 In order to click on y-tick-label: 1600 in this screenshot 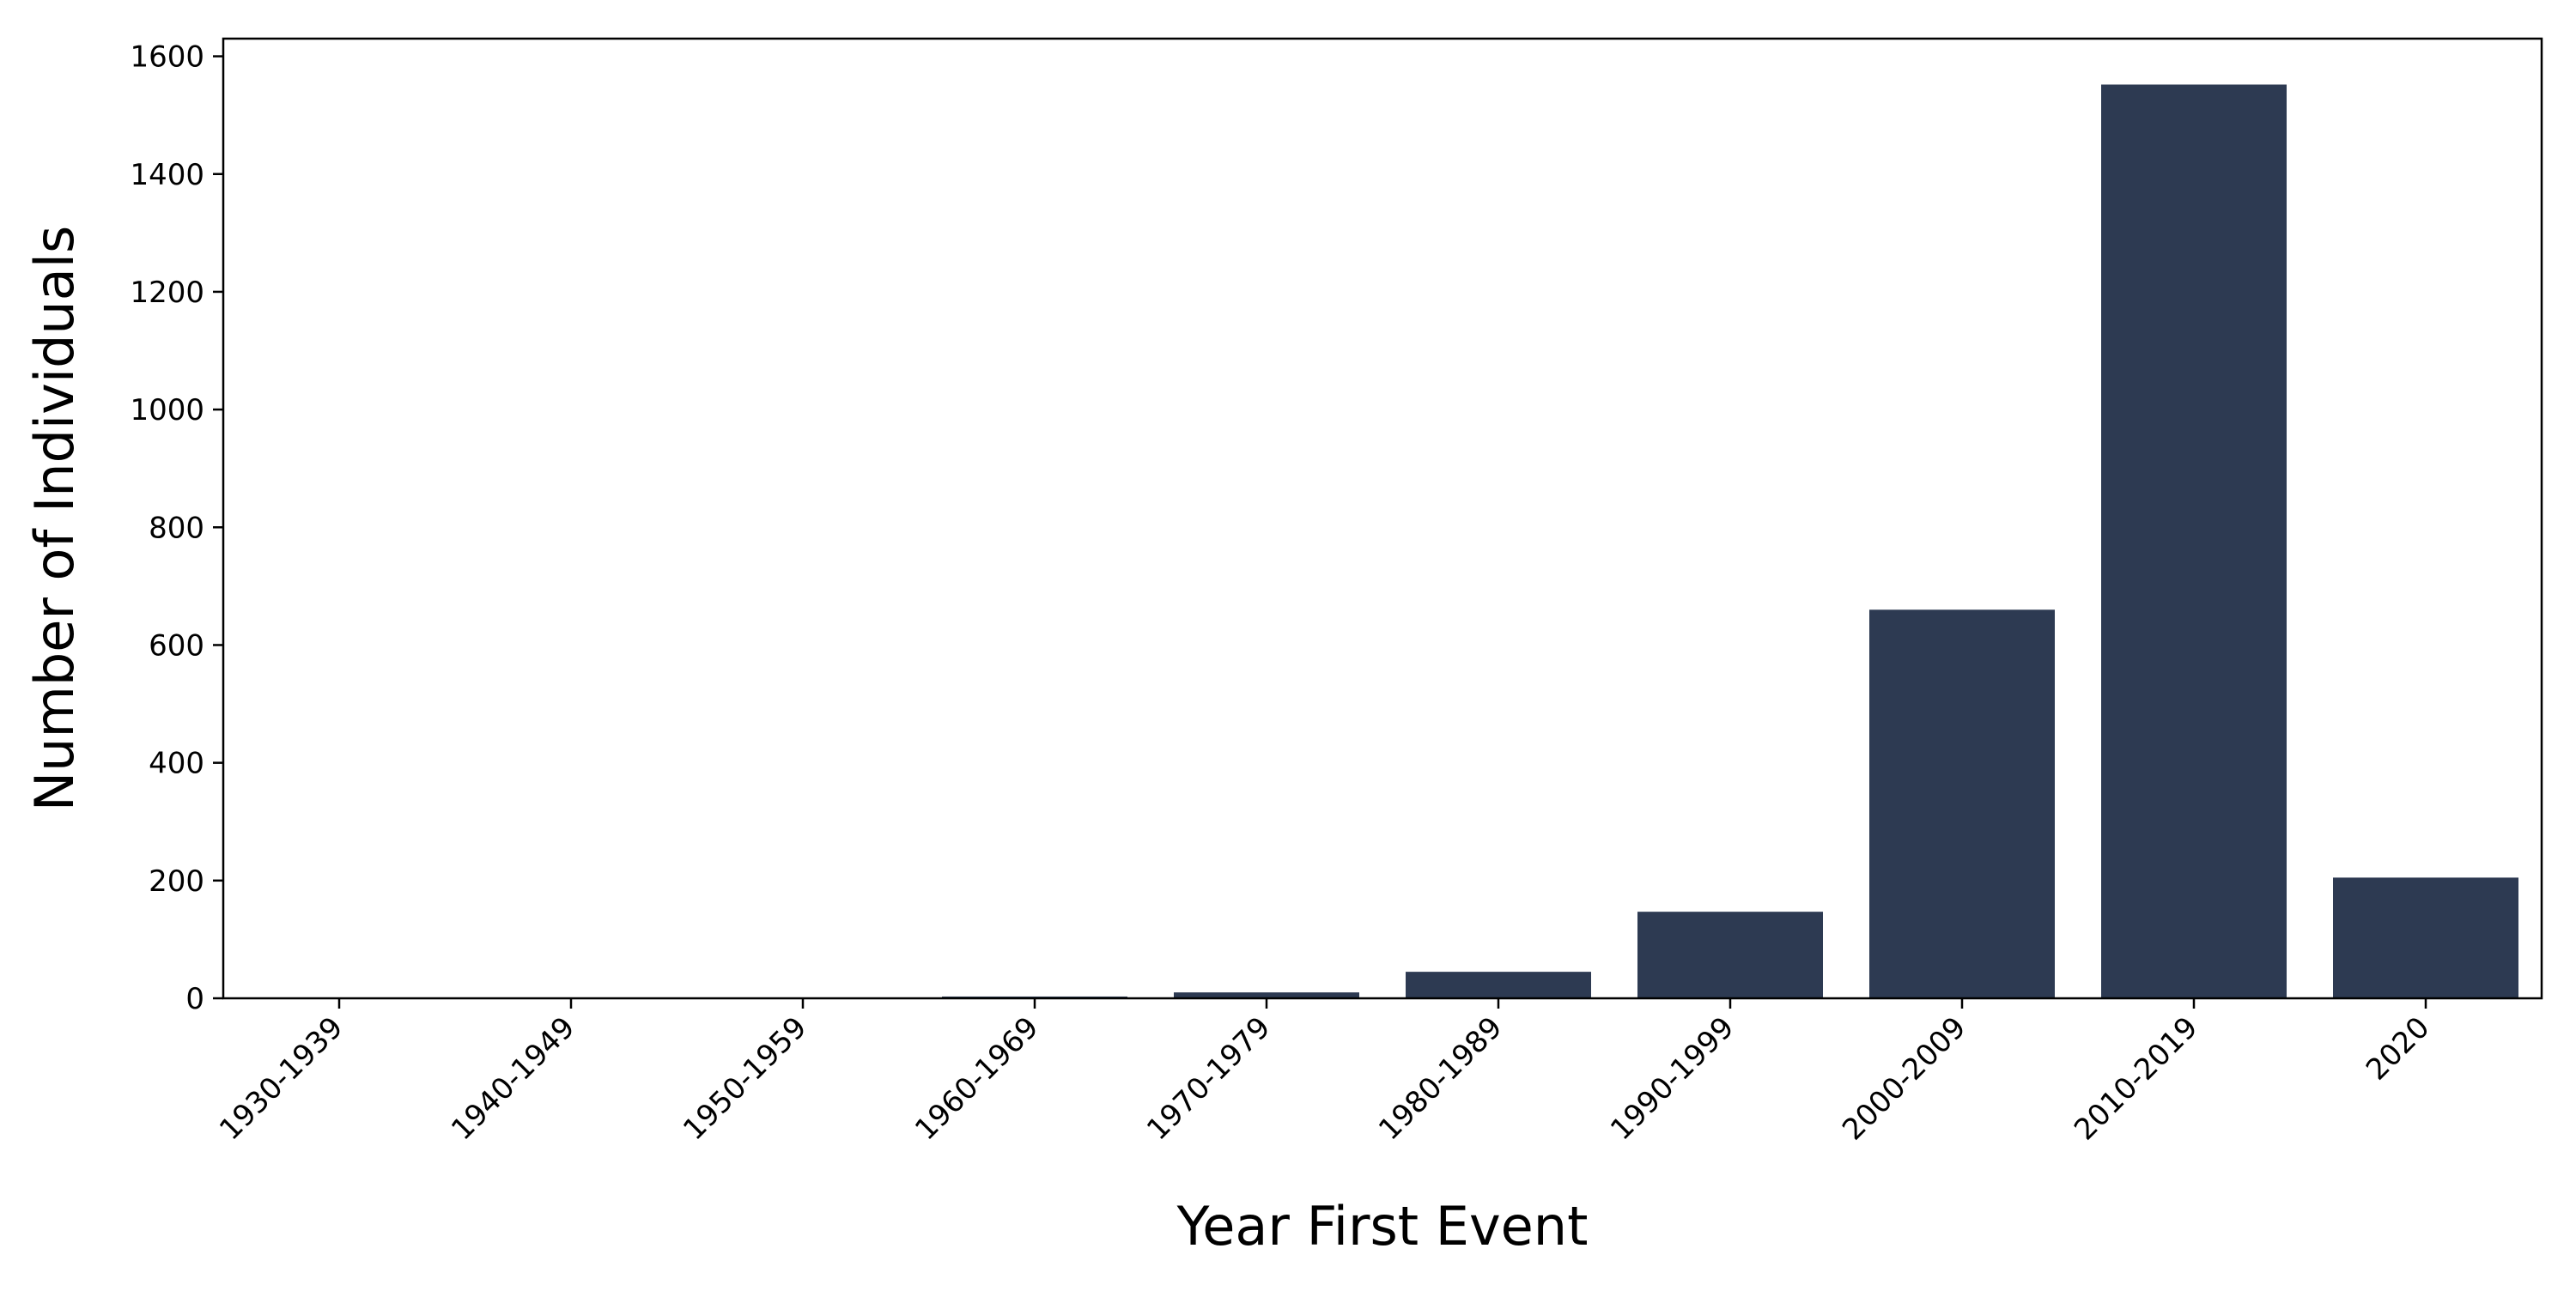, I will do `click(167, 58)`.